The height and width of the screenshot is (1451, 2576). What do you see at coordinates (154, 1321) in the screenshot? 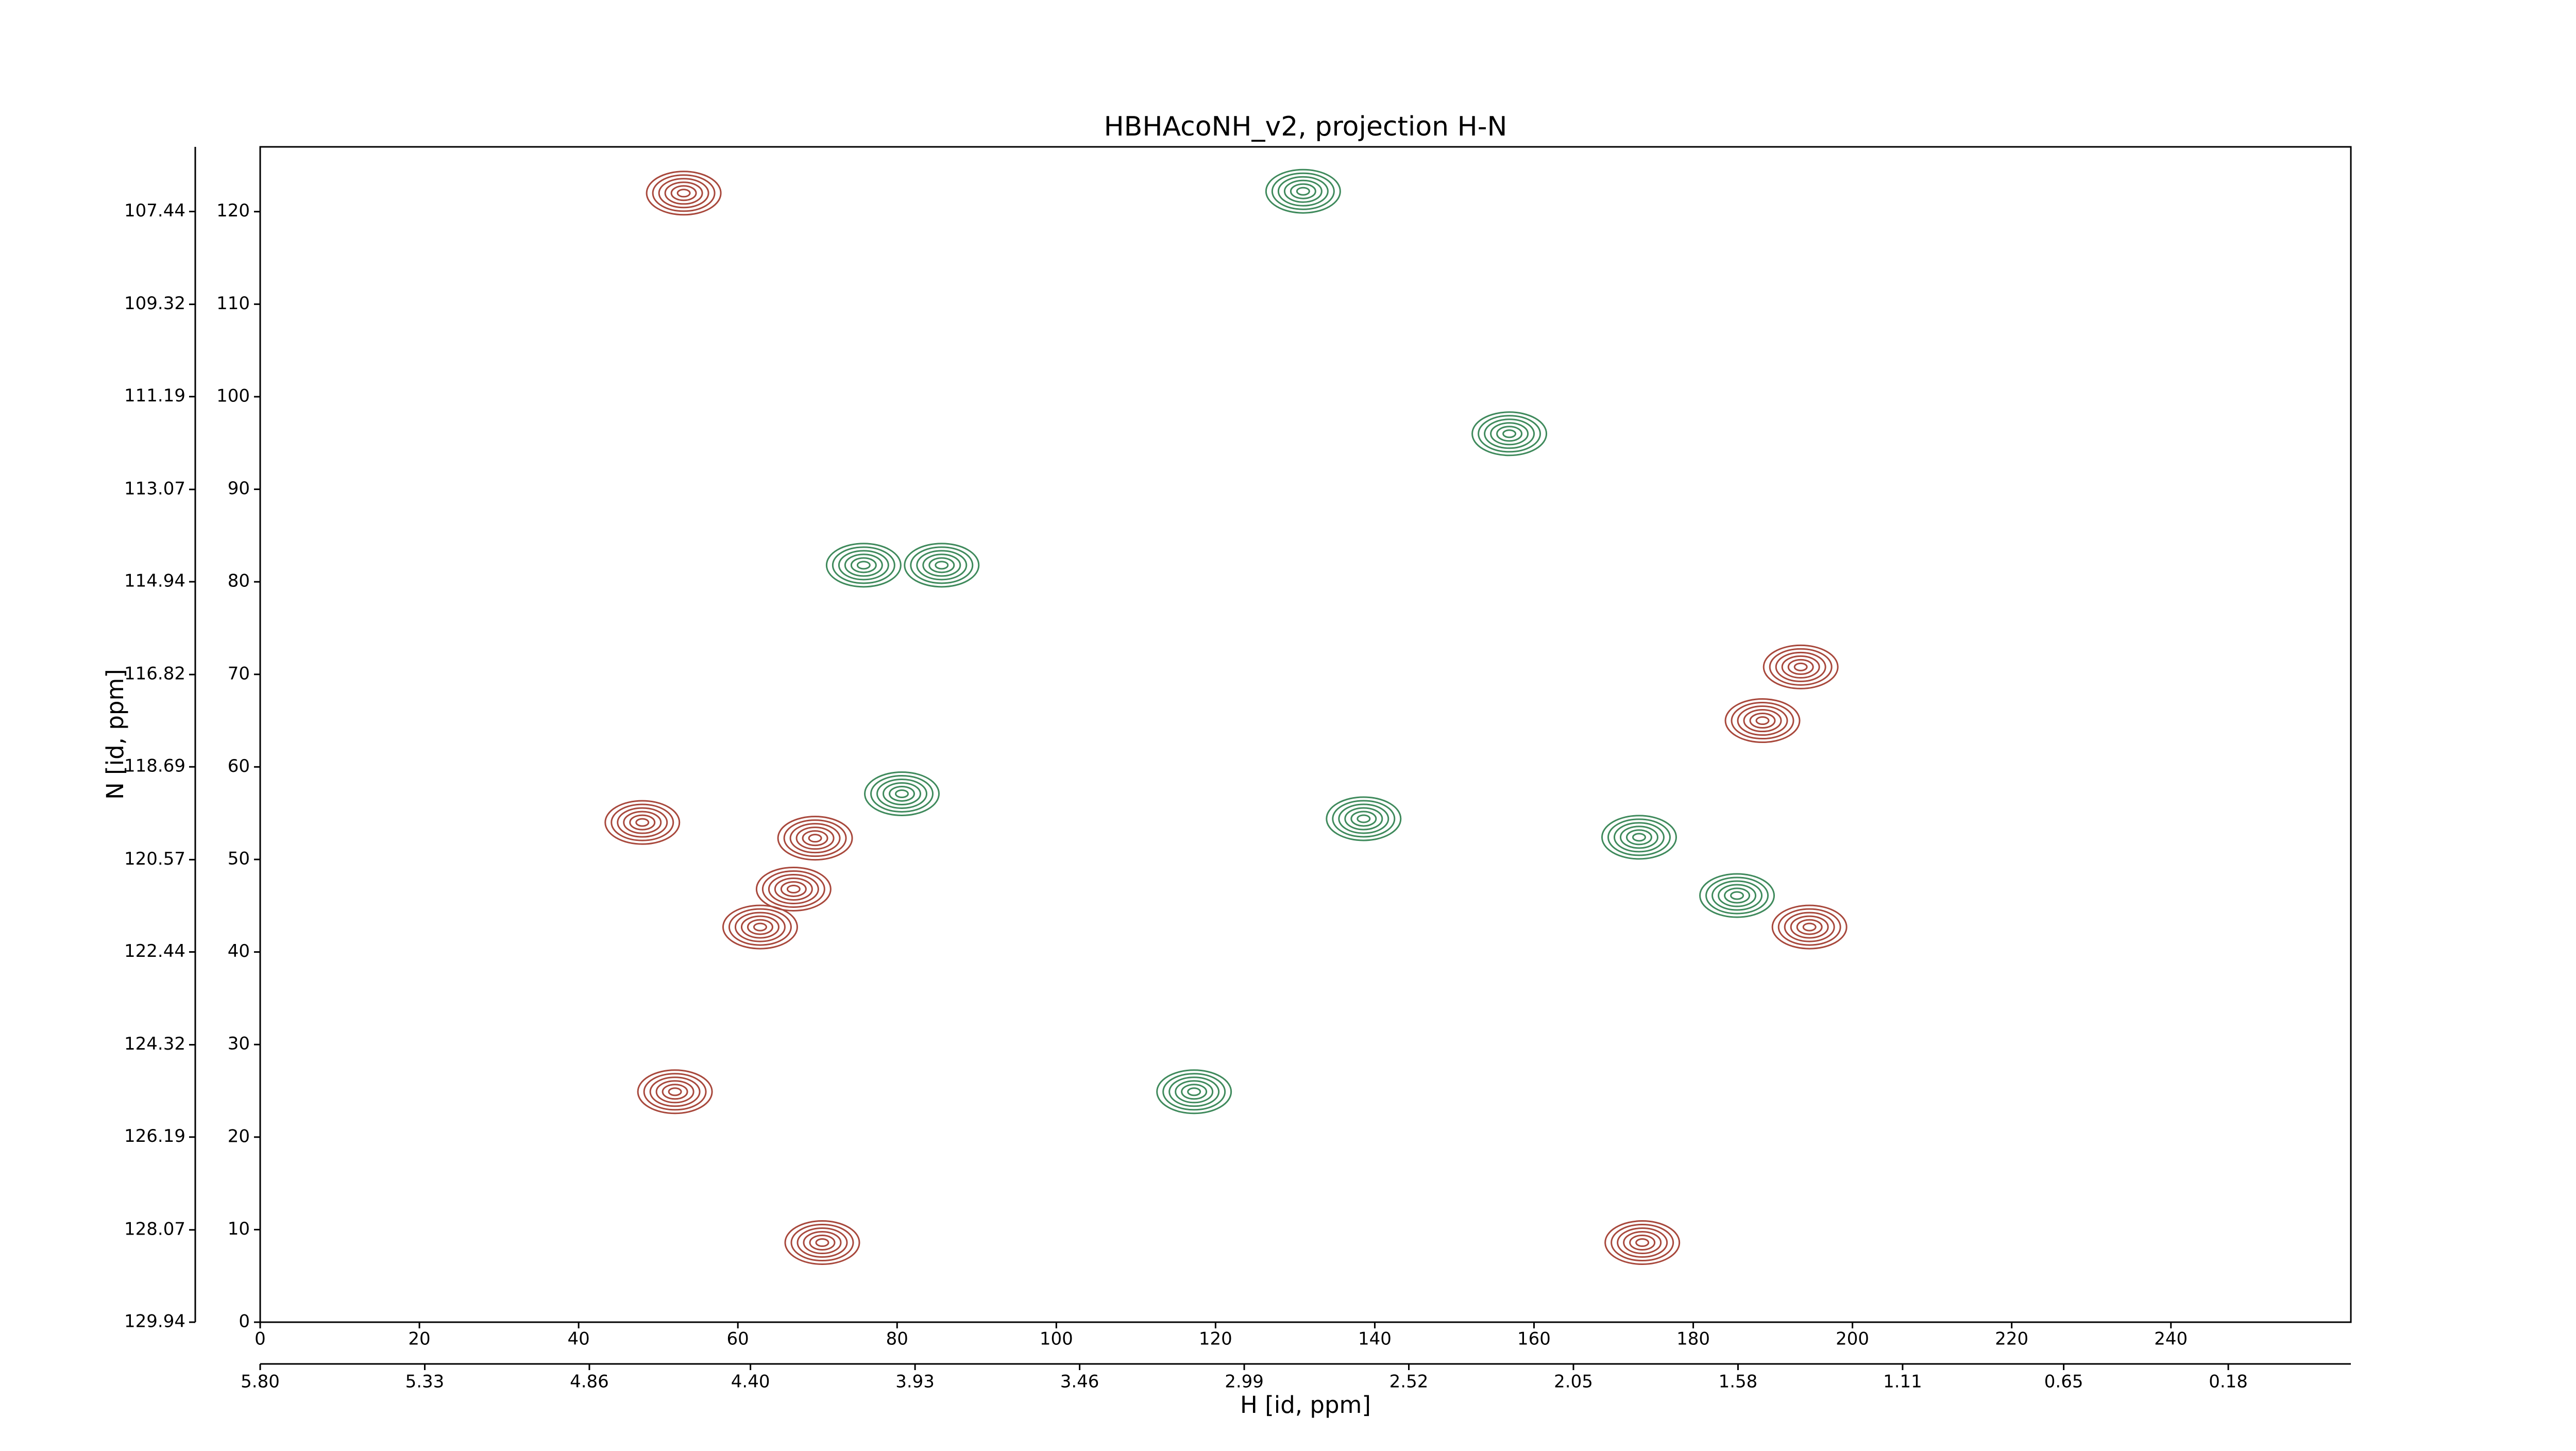
I see `y2-tick-label: 129.94` at bounding box center [154, 1321].